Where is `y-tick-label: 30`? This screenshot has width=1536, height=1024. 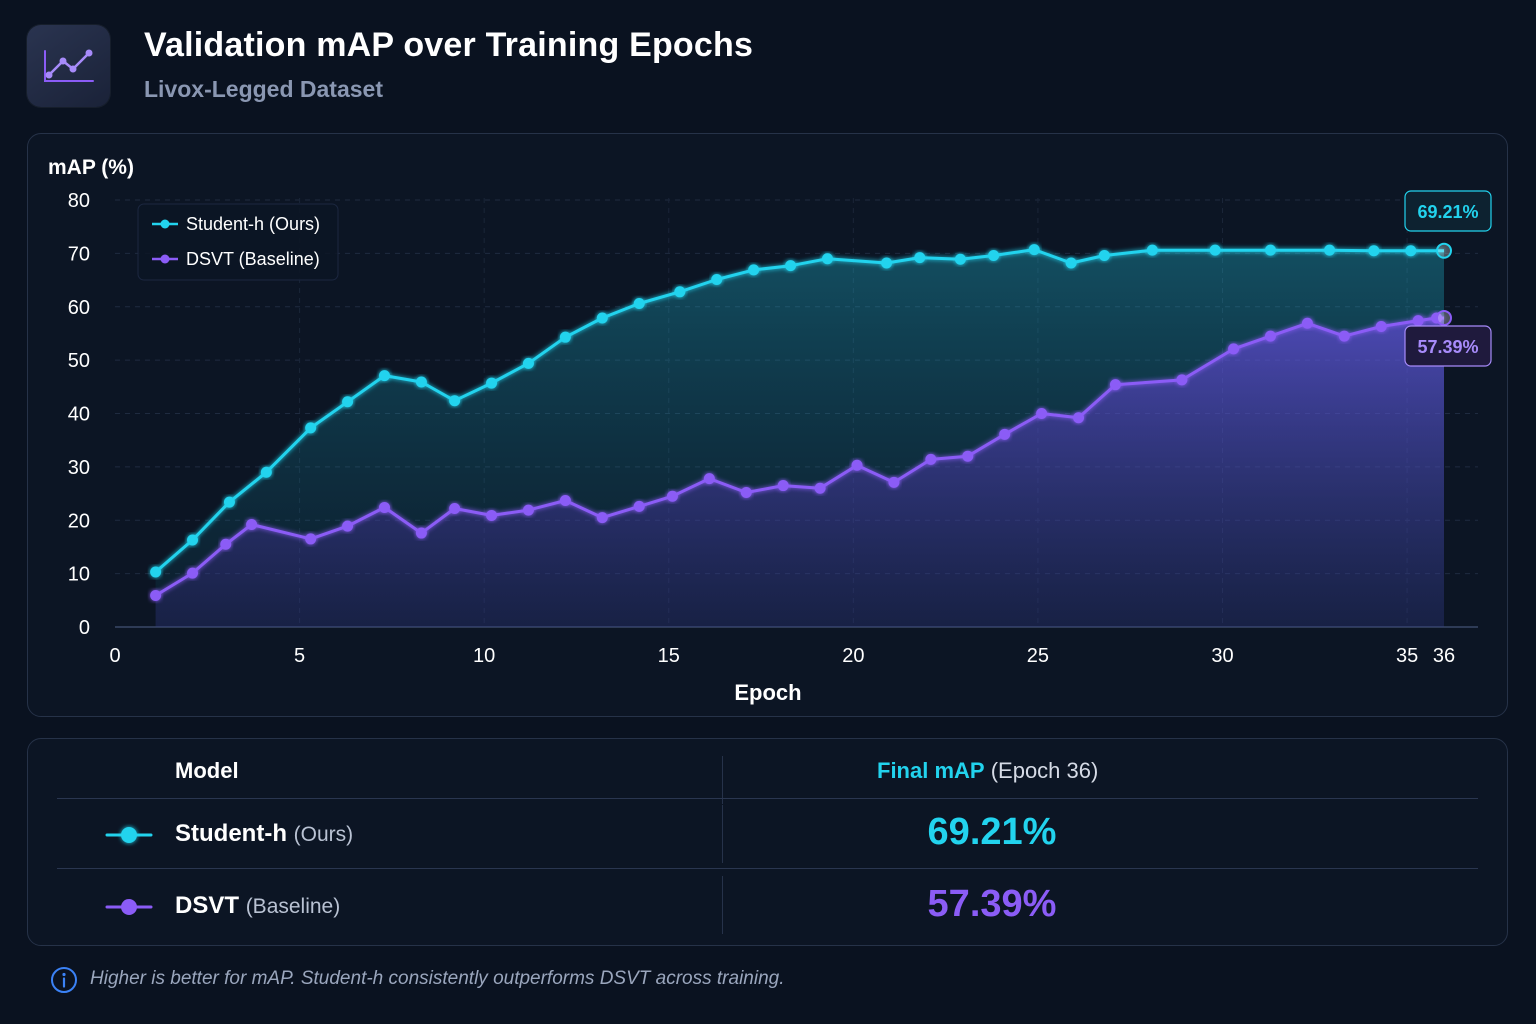
y-tick-label: 30 is located at coordinates (79, 468).